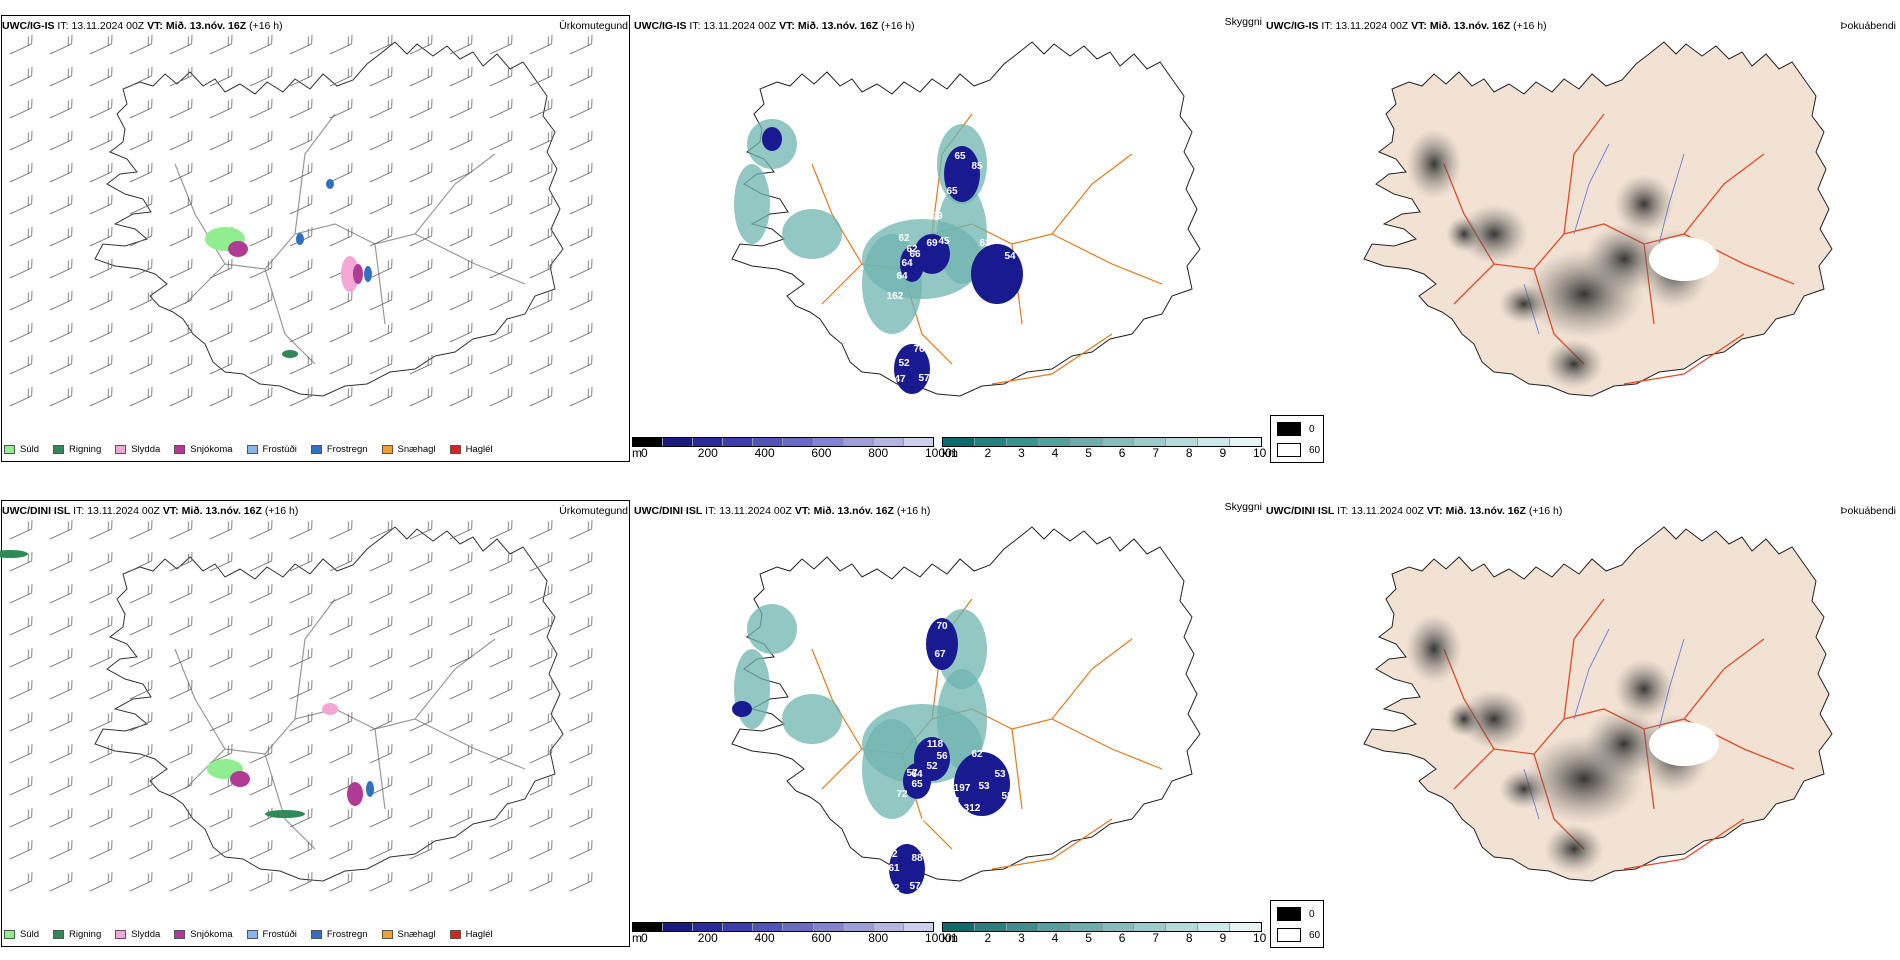 Image resolution: width=1900 pixels, height=960 pixels. Describe the element at coordinates (988, 938) in the screenshot. I see `colorbar-tick-label: 2` at that location.